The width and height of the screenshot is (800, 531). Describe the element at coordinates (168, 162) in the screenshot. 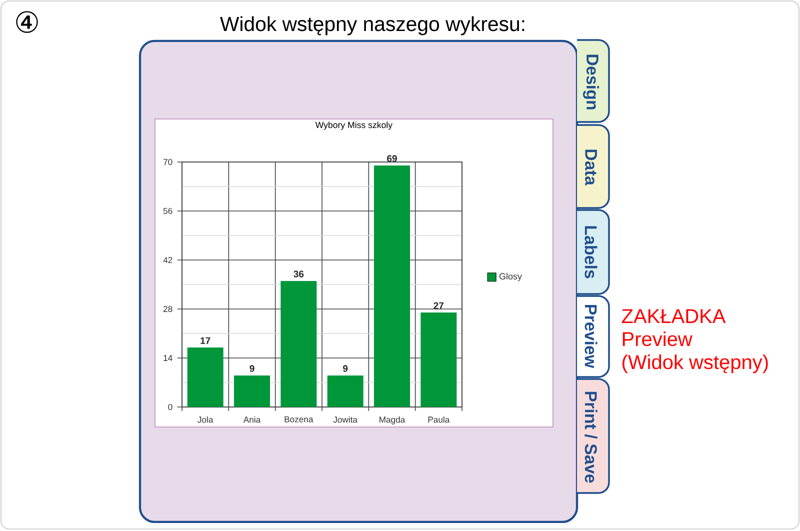

I see `y-tick-label: 70` at that location.